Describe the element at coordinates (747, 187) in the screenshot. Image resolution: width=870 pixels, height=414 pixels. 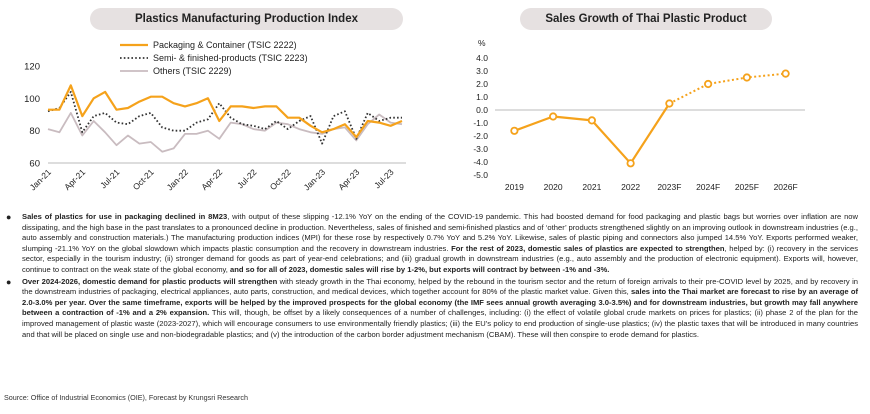
I see `right-x-tick-label: 2025F` at that location.